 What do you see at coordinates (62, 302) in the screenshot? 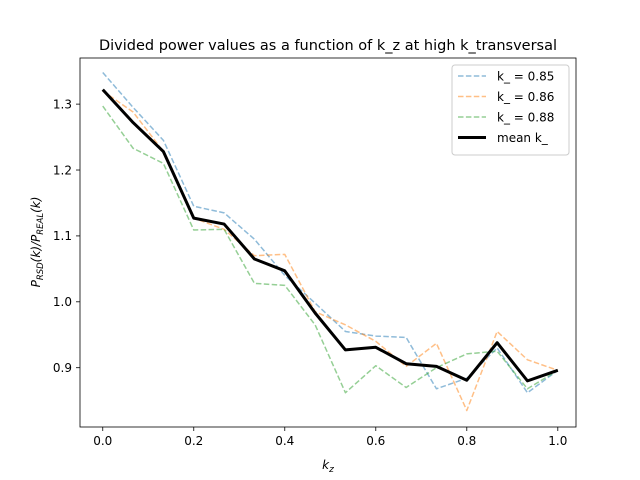
I see `y-tick-label: 1.0` at bounding box center [62, 302].